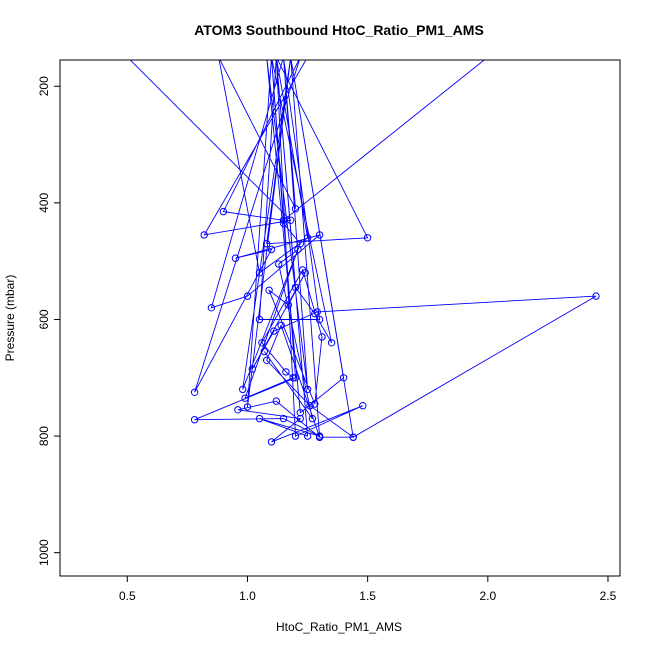 The height and width of the screenshot is (650, 650). I want to click on y-axis: 200 400 600 800 1000, so click(48, 321).